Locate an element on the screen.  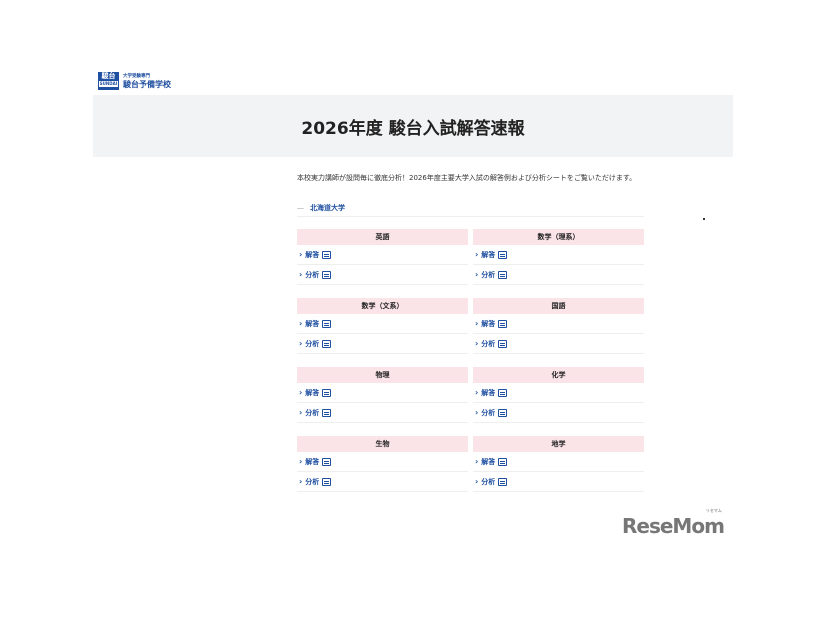
resemom-watermark: ReseMom リセマム is located at coordinates (673, 523).